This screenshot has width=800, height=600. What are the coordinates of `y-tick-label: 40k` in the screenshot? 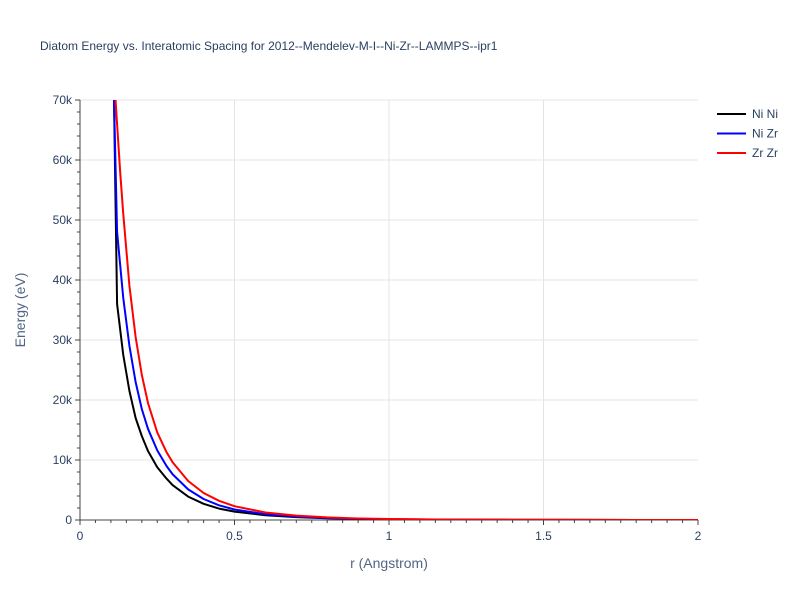 It's located at (63, 280).